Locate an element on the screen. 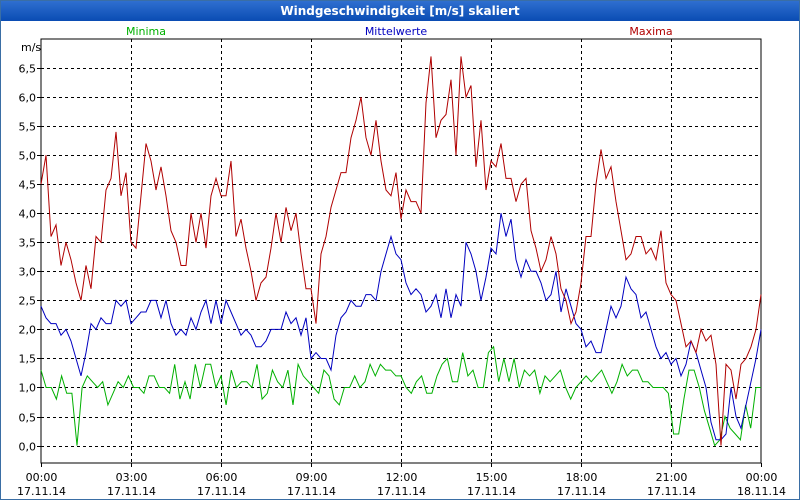 This screenshot has width=800, height=500. x-tick-time: 21:00 is located at coordinates (672, 477).